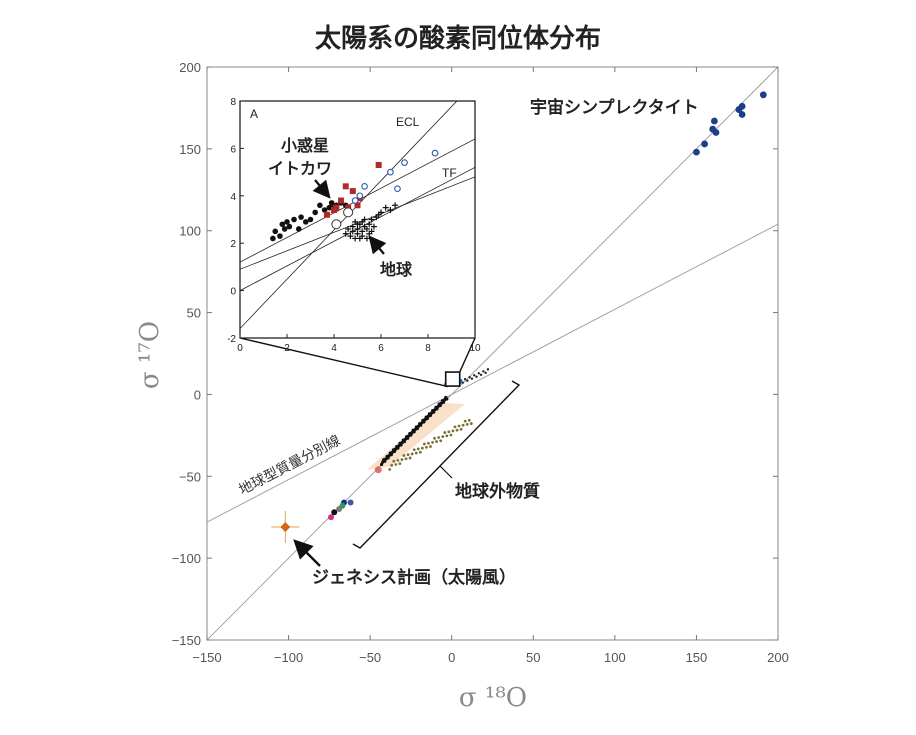 This screenshot has height=735, width=916. Describe the element at coordinates (190, 149) in the screenshot. I see `y-tick-label: 150` at that location.